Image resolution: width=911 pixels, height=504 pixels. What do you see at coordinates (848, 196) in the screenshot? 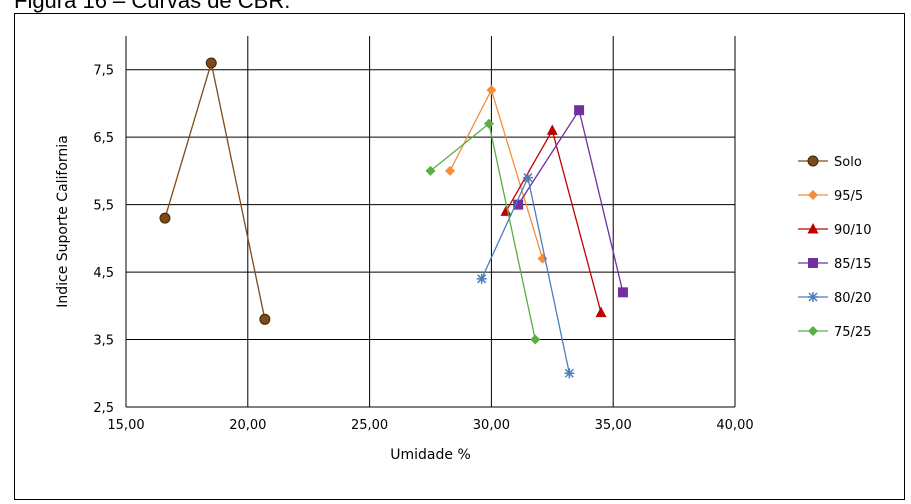
I see `legend-label: 95/5` at bounding box center [848, 196].